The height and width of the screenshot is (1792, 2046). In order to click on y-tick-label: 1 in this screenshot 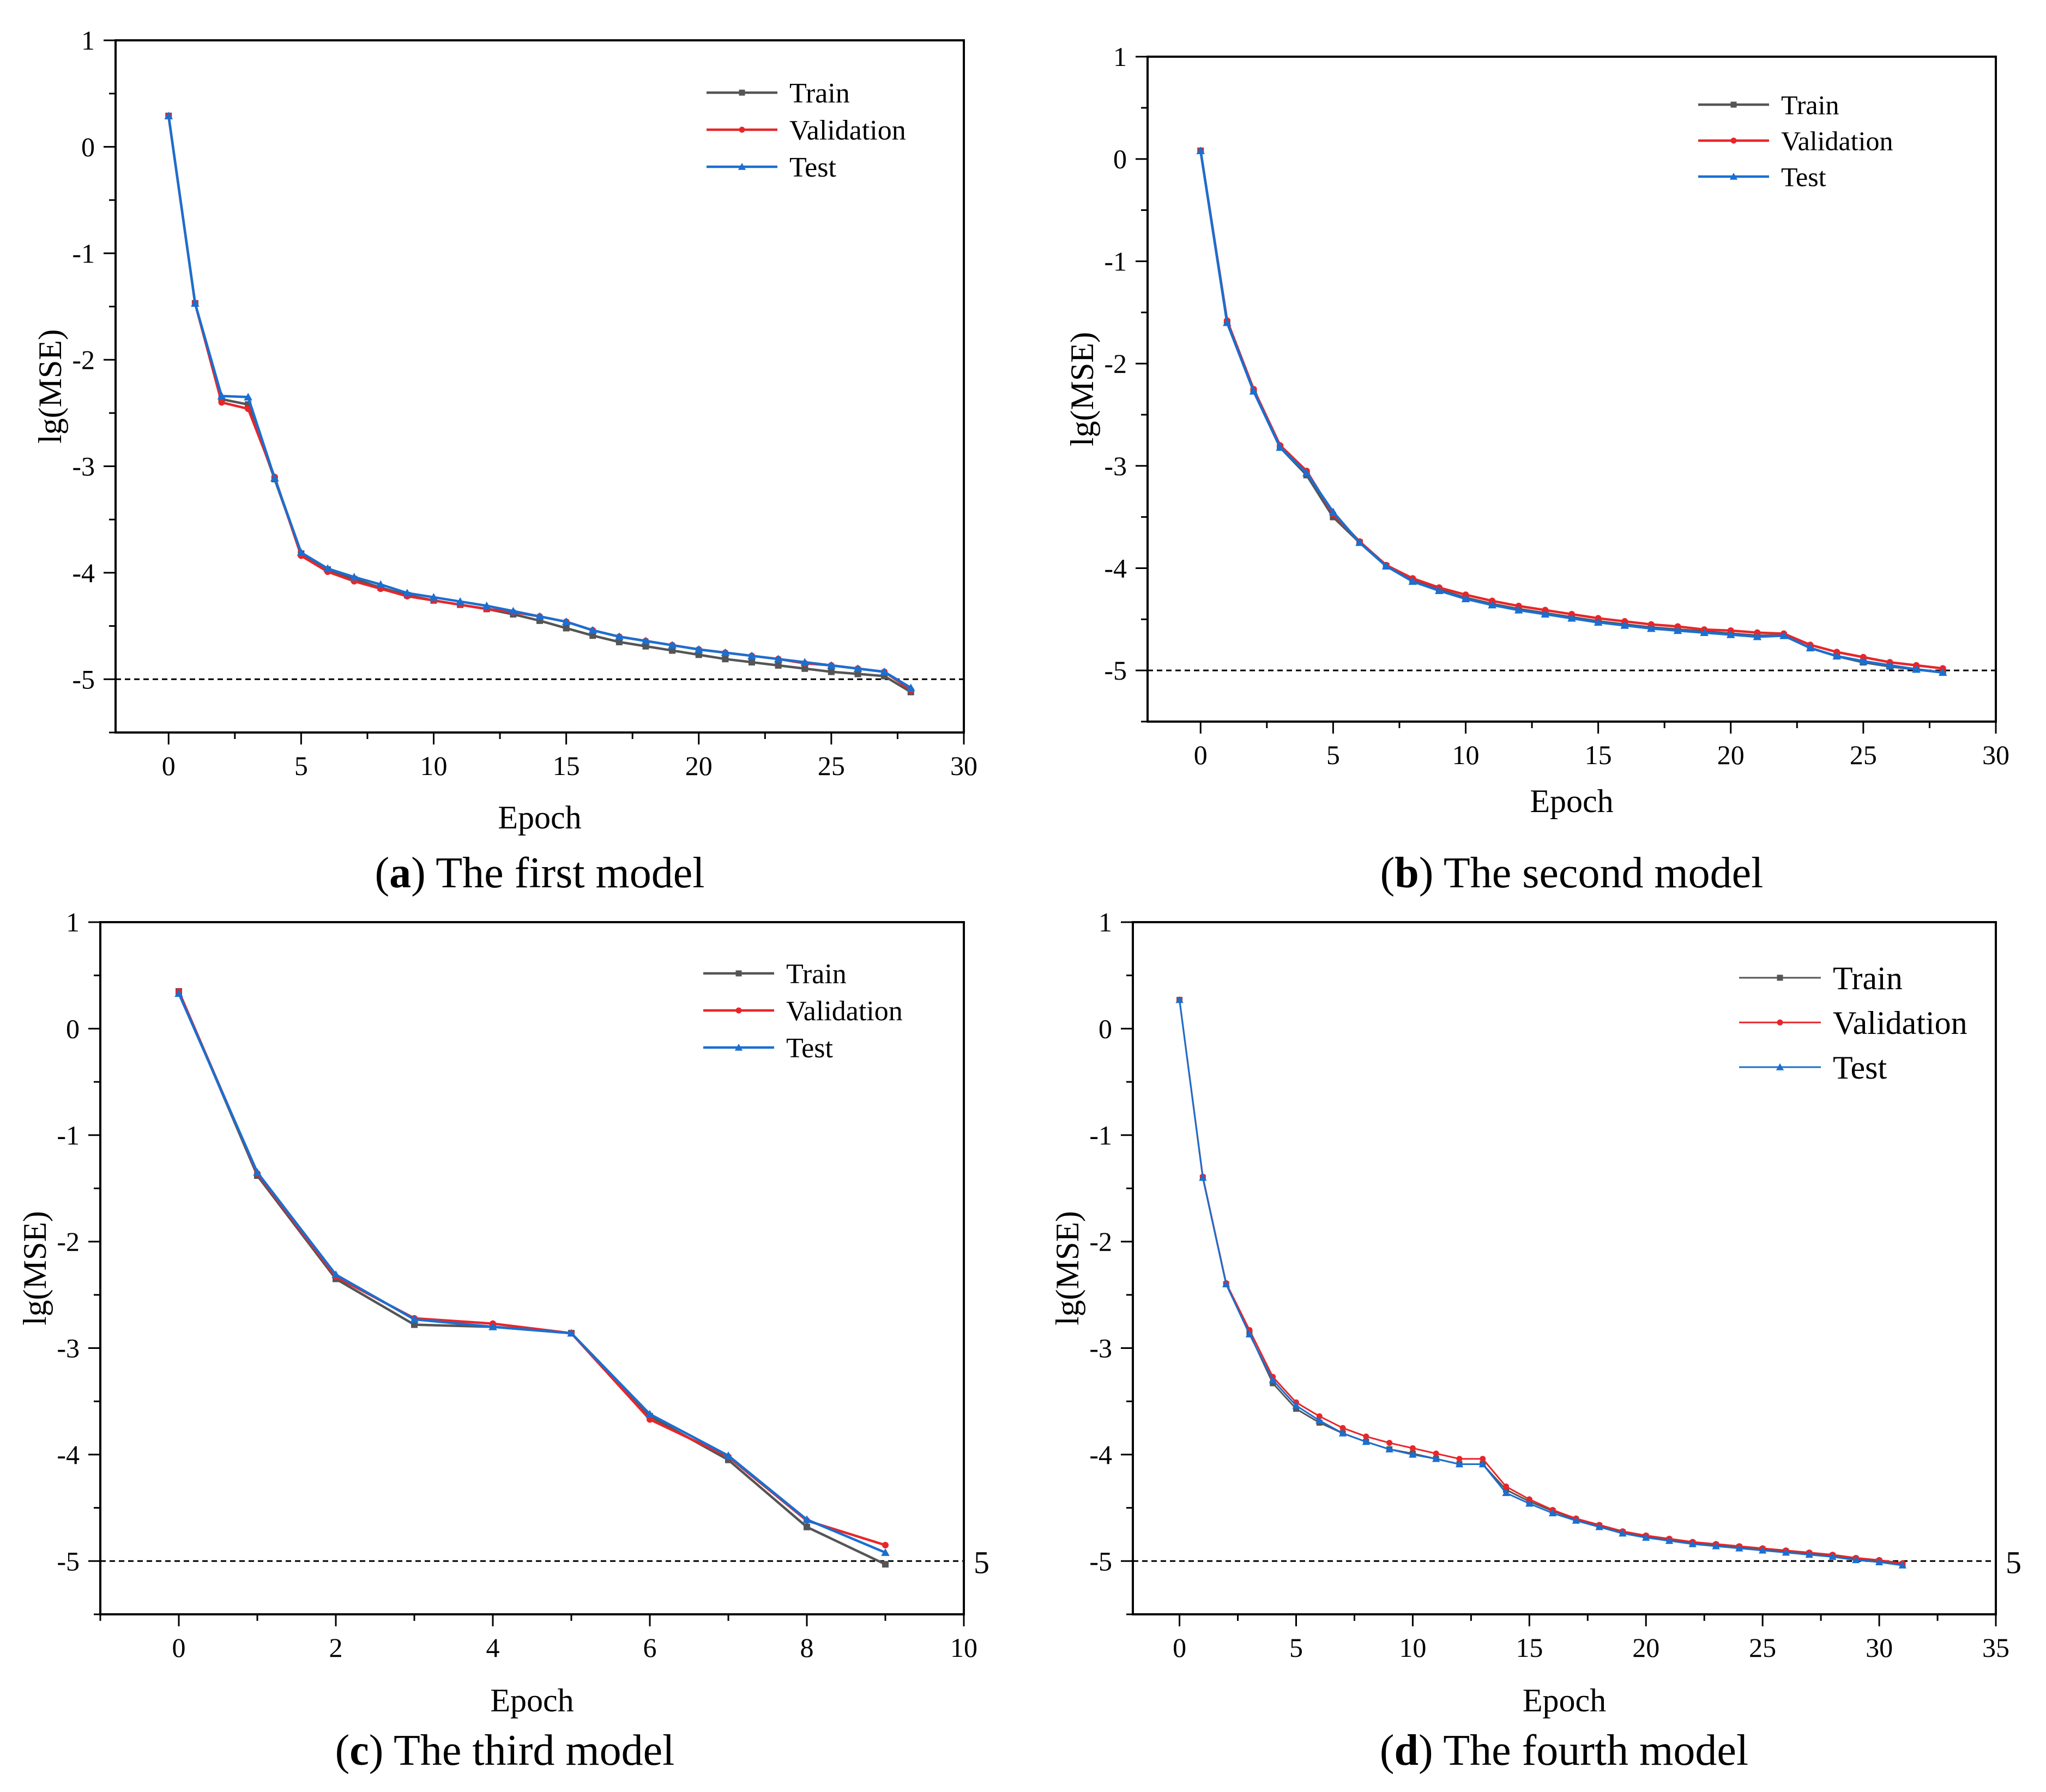, I will do `click(88, 40)`.